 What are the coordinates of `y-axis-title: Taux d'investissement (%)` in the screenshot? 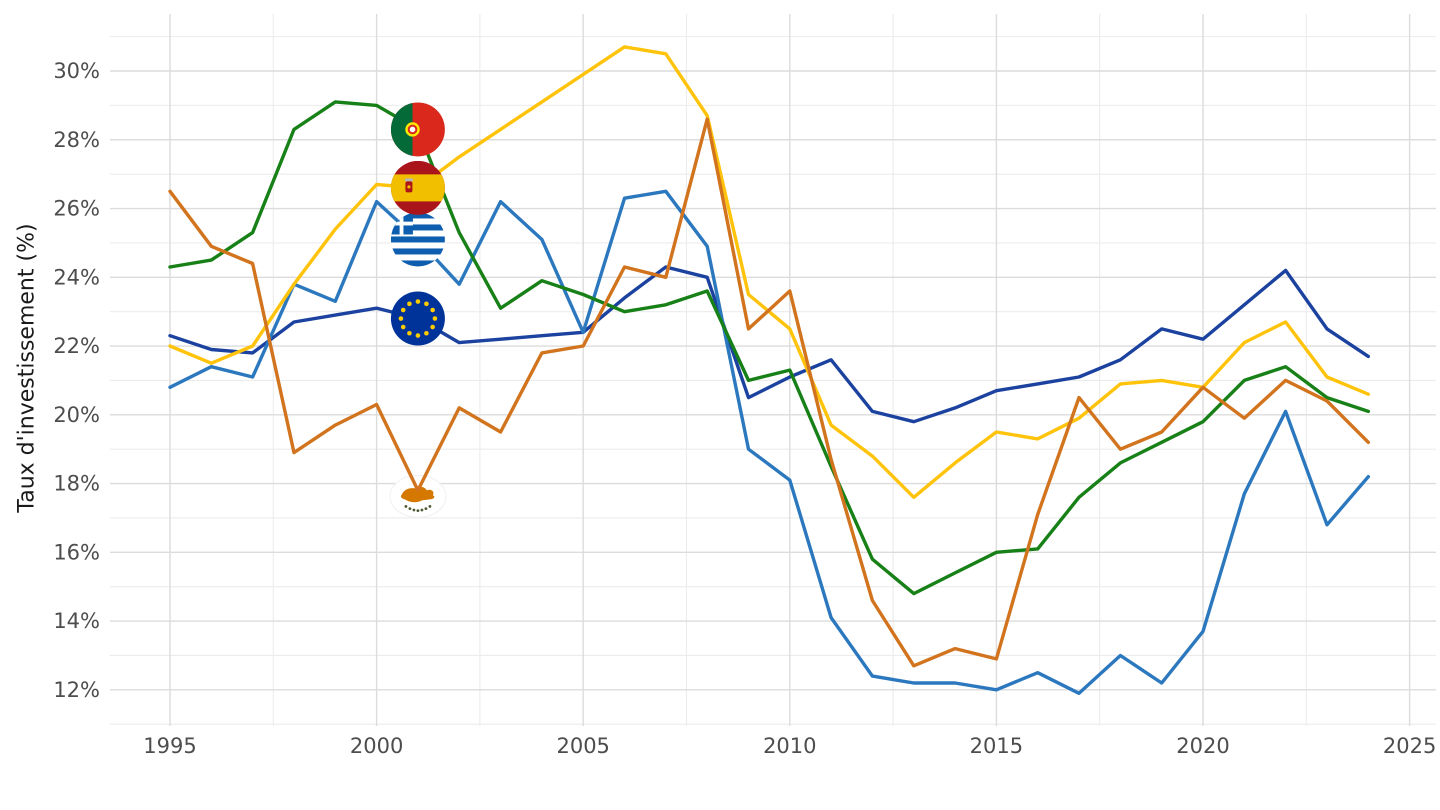 It's located at (27, 368).